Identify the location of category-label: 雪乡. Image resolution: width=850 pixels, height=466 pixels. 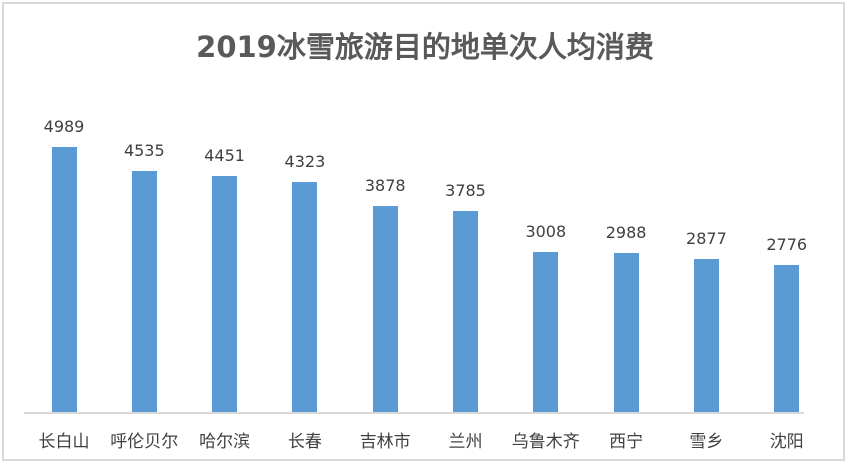
(706, 442).